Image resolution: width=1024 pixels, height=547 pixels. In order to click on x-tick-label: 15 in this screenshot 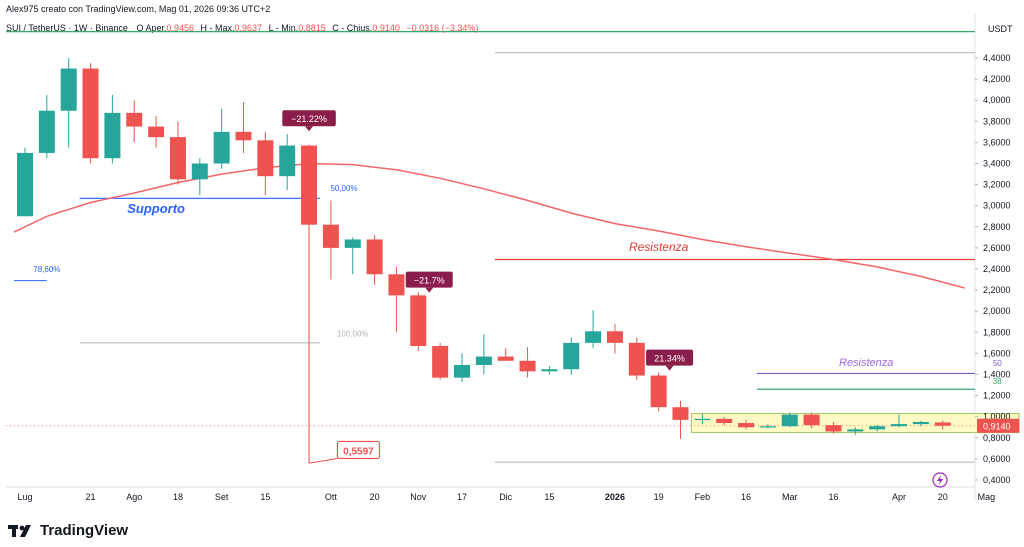, I will do `click(265, 497)`.